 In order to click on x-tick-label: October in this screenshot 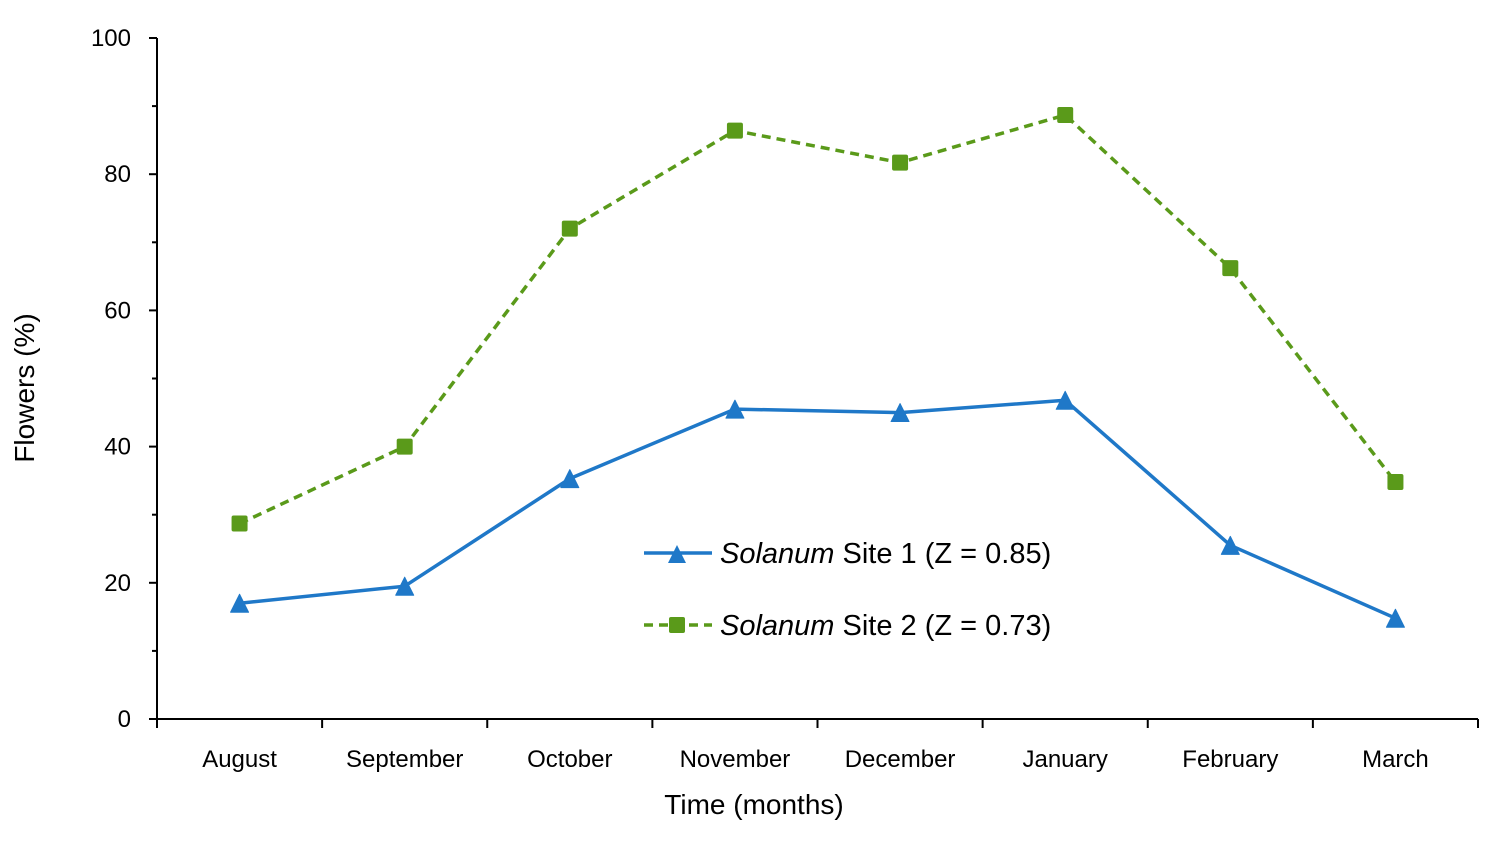, I will do `click(569, 759)`.